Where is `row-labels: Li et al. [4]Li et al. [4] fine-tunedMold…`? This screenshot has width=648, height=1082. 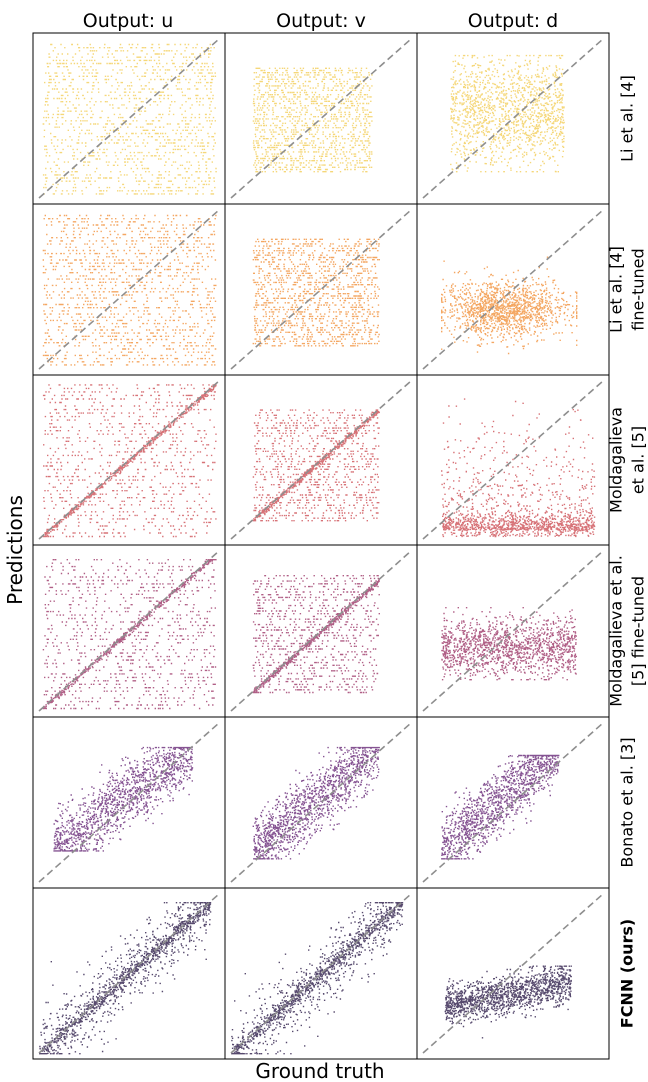
row-labels: Li et al. [4]Li et al. [4] fine-tunedMold… is located at coordinates (627, 551).